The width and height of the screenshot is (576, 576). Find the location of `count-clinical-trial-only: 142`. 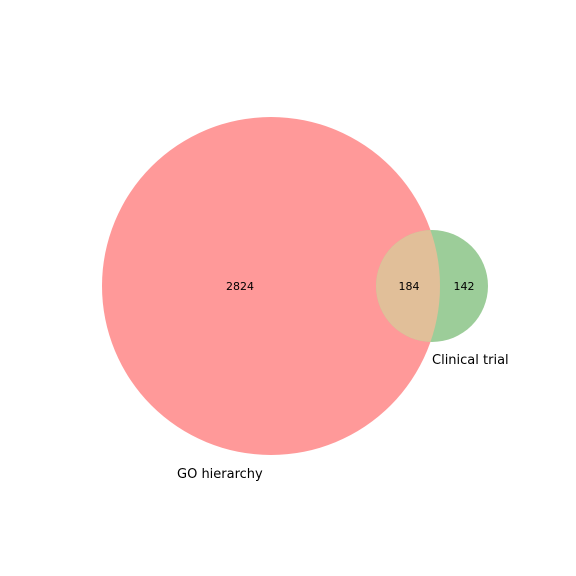

count-clinical-trial-only: 142 is located at coordinates (464, 286).